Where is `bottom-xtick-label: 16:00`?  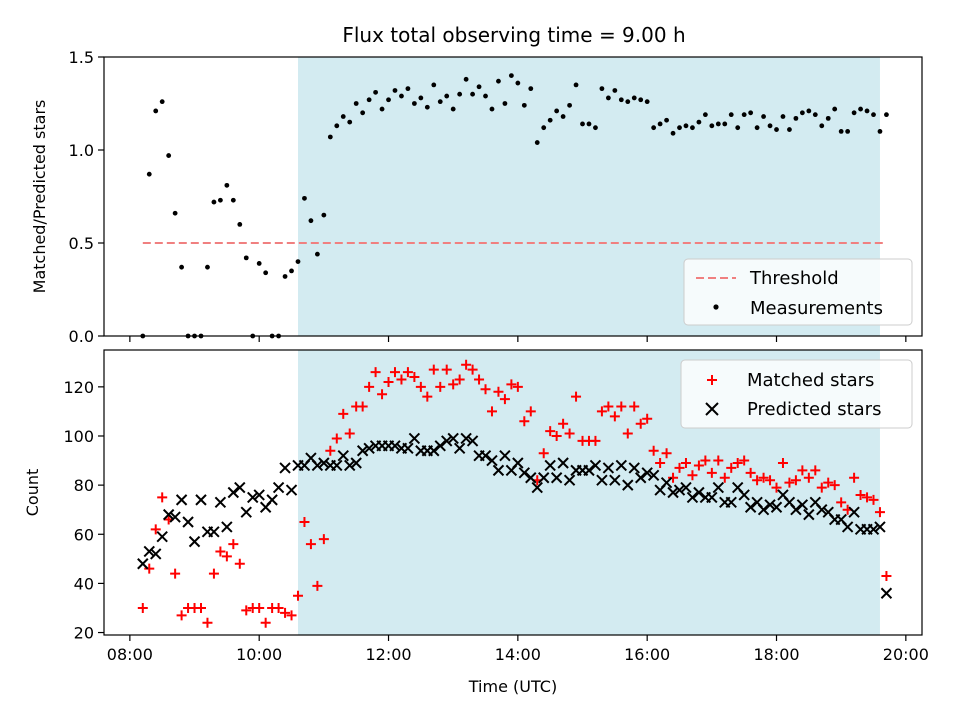
bottom-xtick-label: 16:00 is located at coordinates (647, 654).